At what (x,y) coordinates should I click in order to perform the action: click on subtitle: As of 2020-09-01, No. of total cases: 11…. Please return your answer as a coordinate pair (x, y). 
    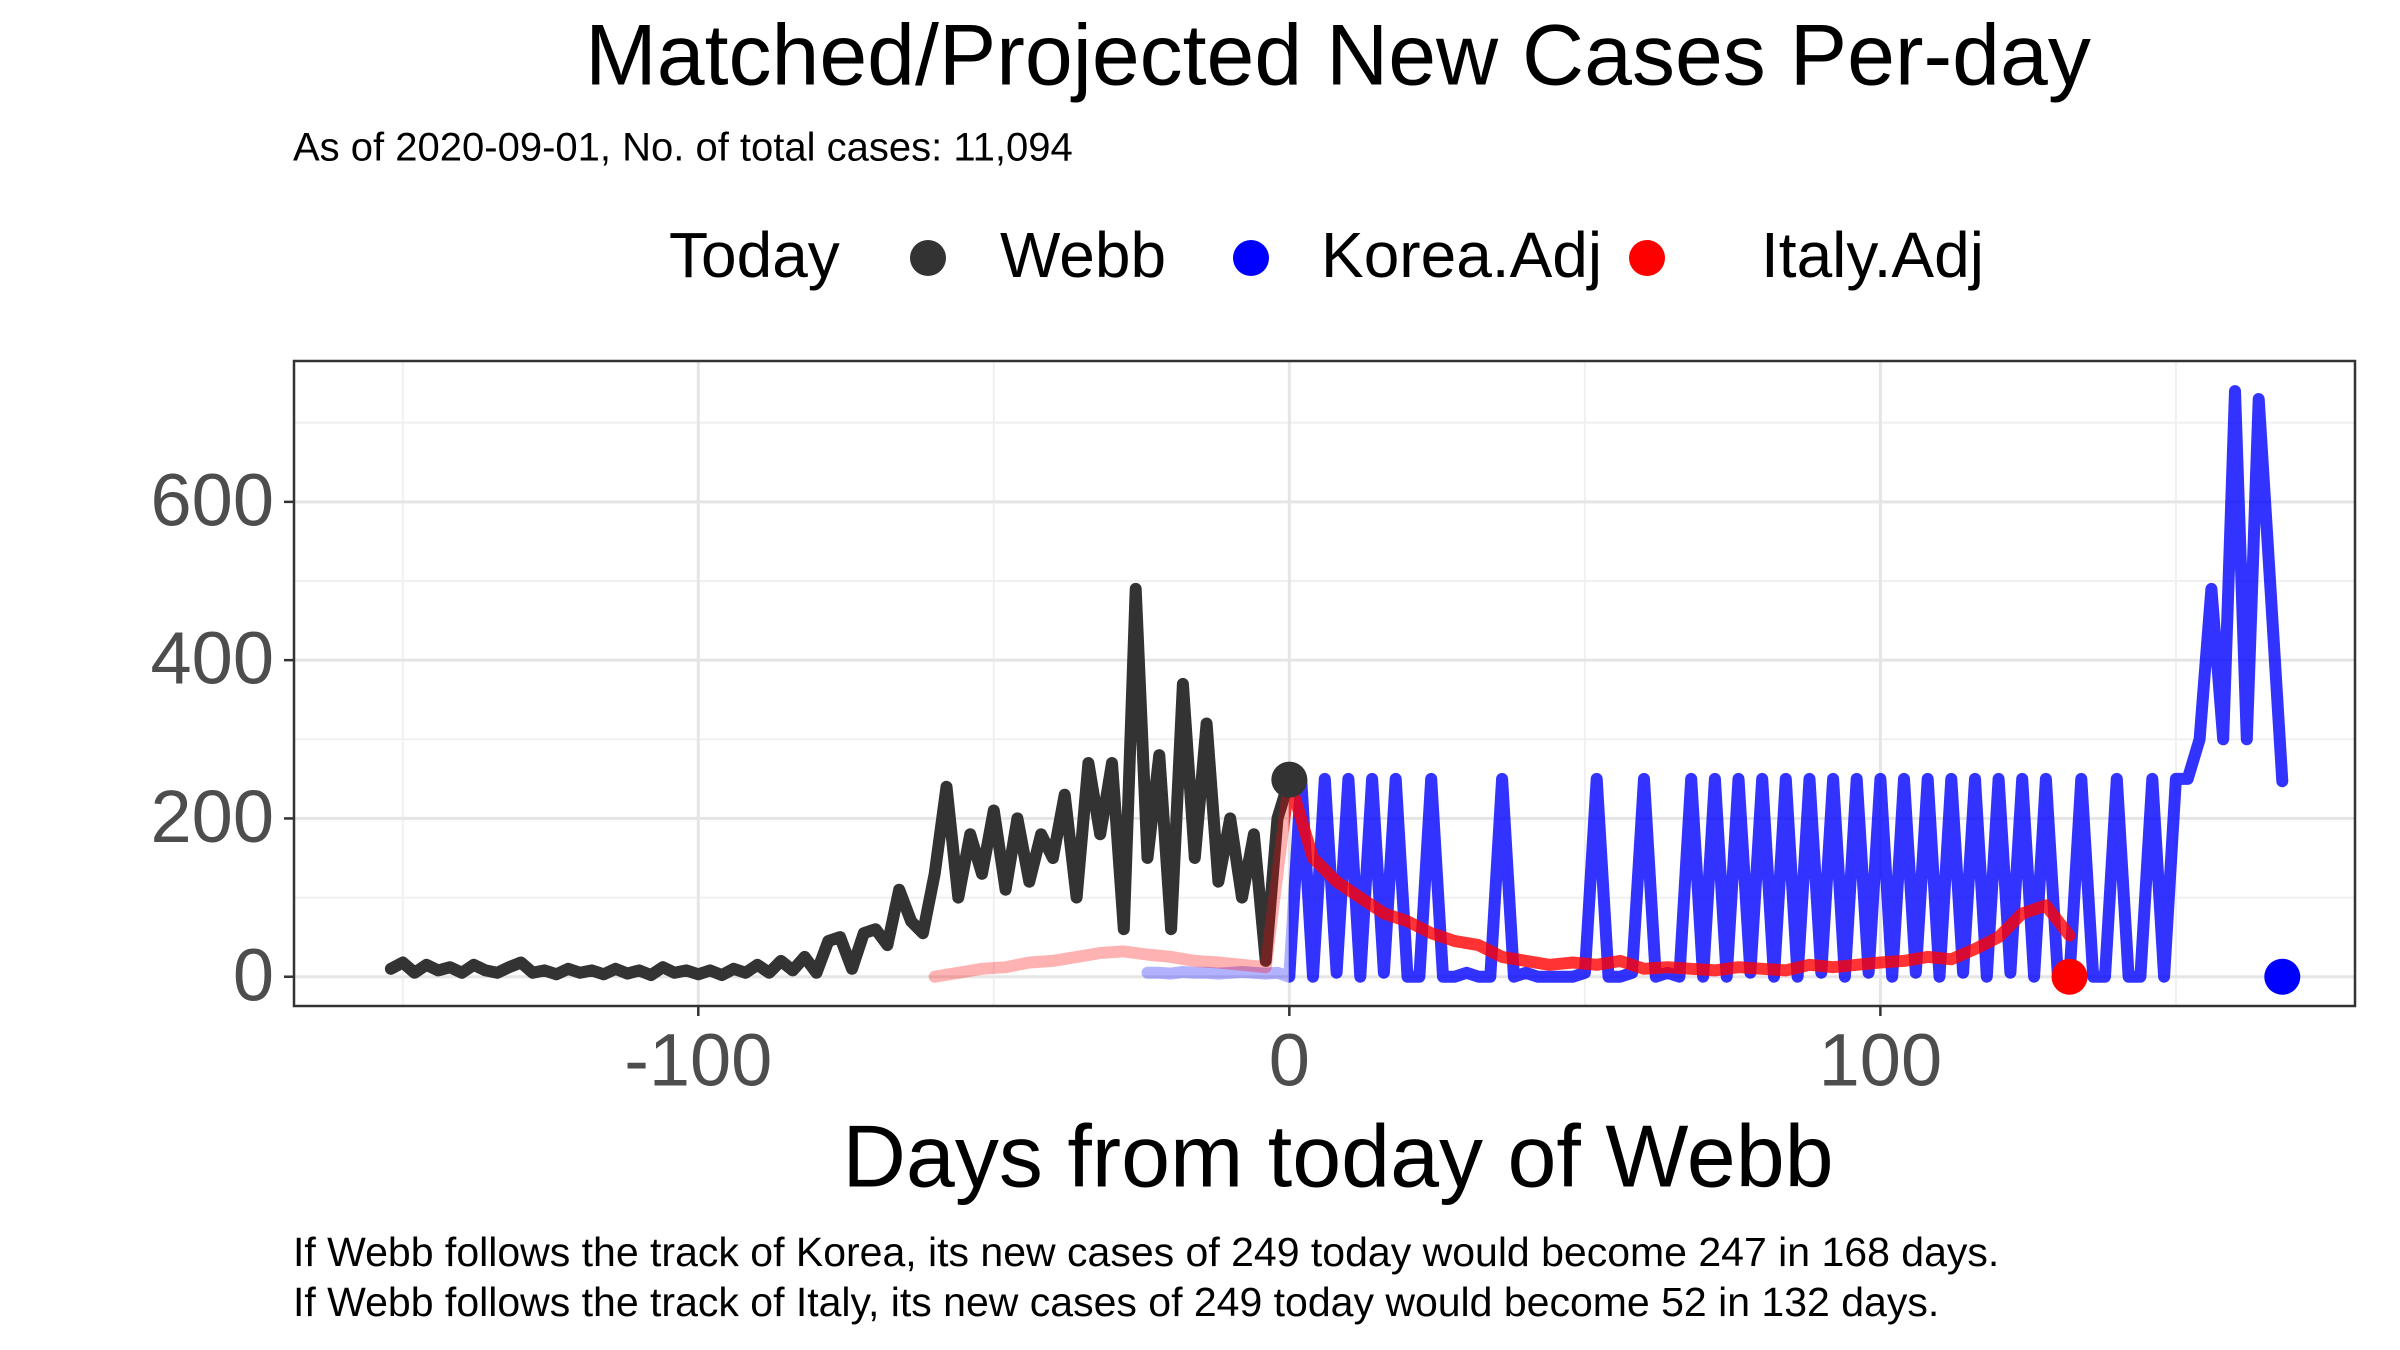
    Looking at the image, I should click on (683, 148).